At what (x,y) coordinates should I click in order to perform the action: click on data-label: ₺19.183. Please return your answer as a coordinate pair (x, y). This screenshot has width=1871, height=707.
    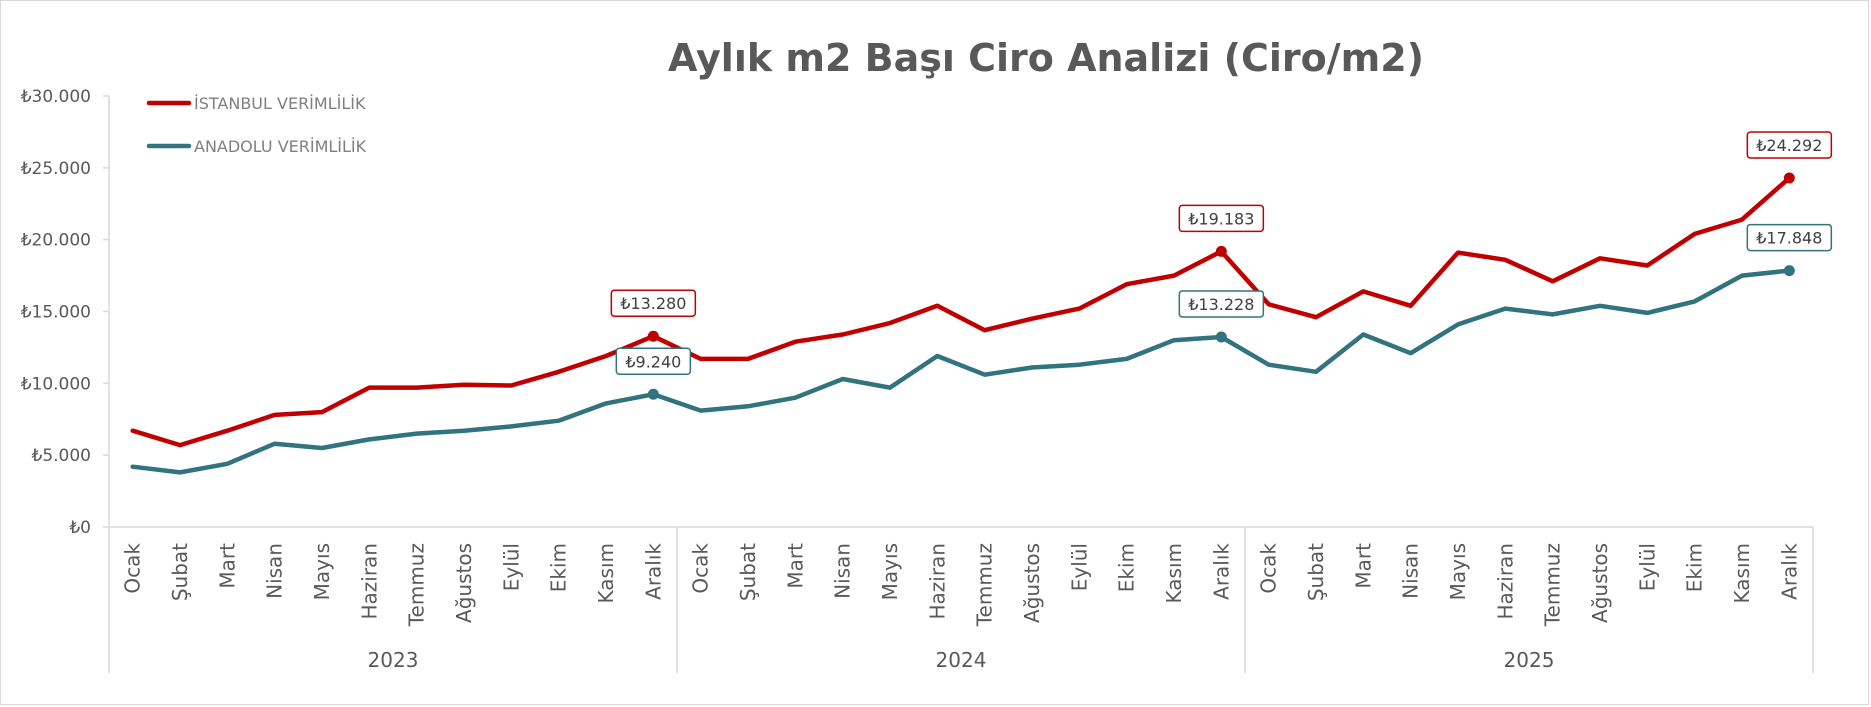
    Looking at the image, I should click on (1221, 218).